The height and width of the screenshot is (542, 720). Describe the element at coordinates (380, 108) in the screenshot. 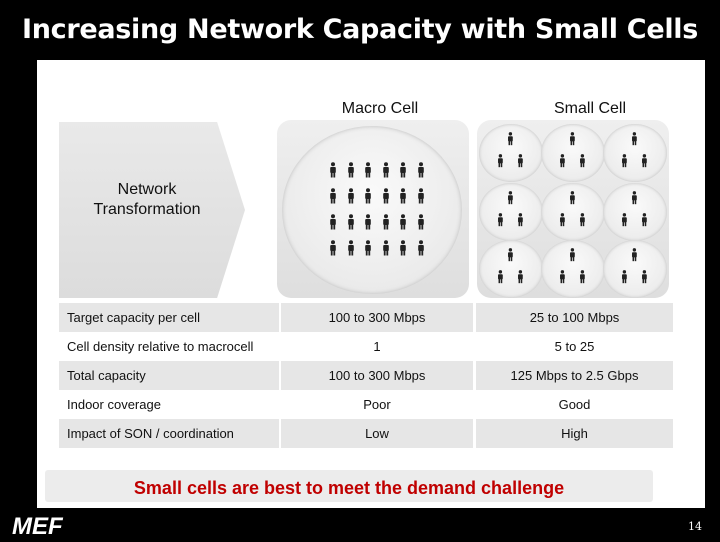

I see `macro-cell-heading: Macro Cell` at that location.